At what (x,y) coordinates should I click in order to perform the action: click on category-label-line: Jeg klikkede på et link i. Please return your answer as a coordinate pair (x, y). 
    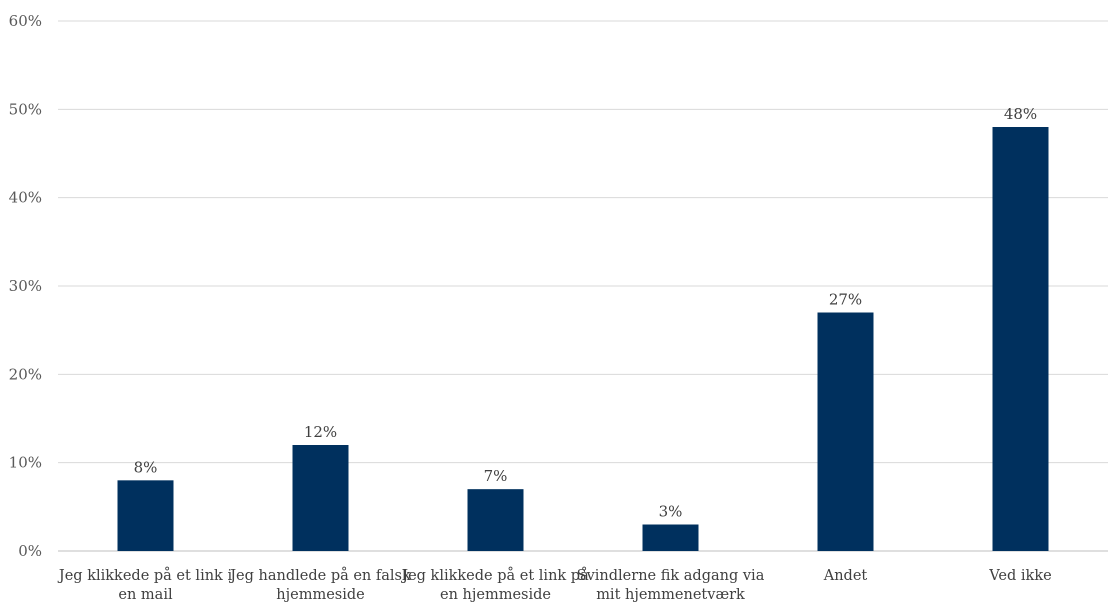
    Looking at the image, I should click on (145, 575).